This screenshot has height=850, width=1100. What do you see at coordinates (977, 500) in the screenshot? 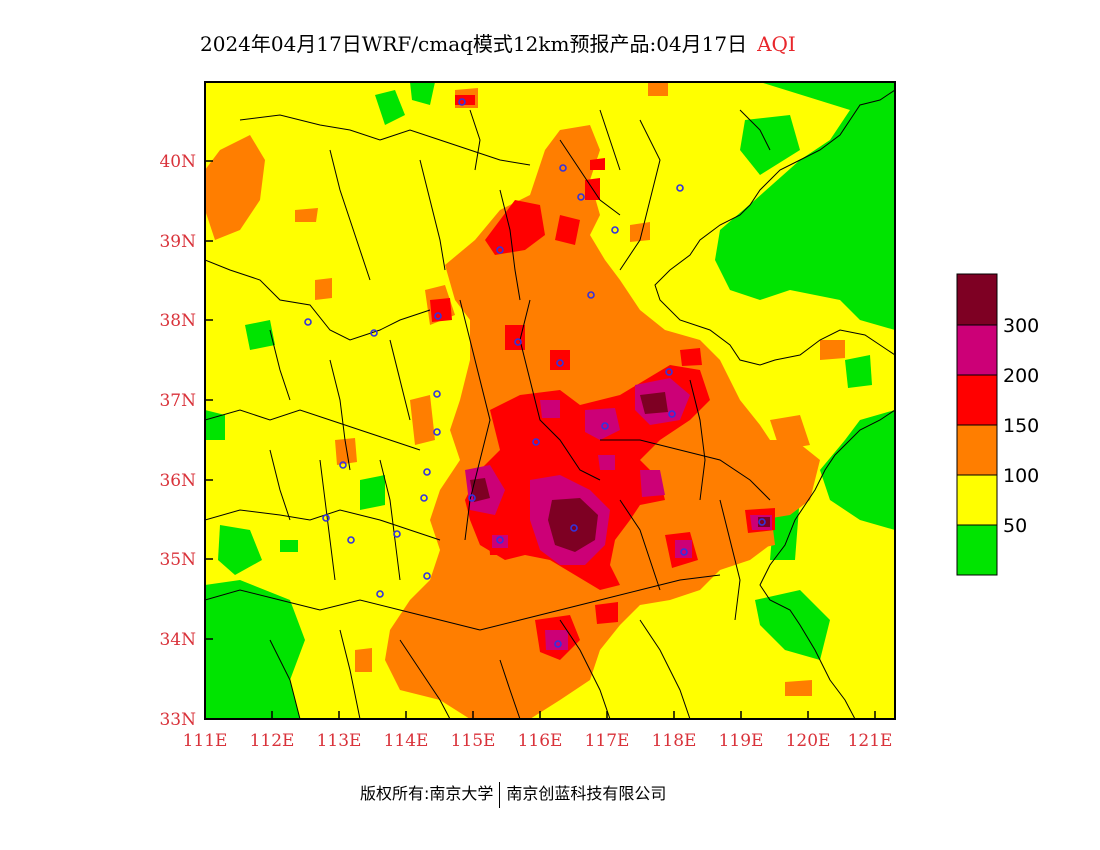
I see `legend-swatch-moderate` at bounding box center [977, 500].